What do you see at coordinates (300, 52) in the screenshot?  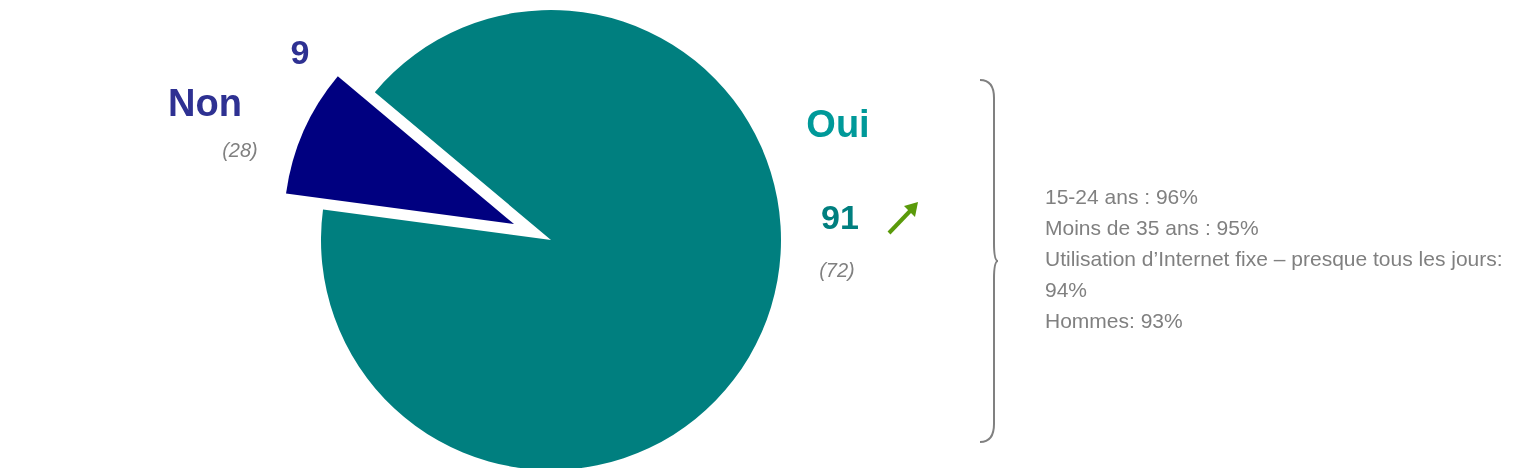 I see `data-label: 9` at bounding box center [300, 52].